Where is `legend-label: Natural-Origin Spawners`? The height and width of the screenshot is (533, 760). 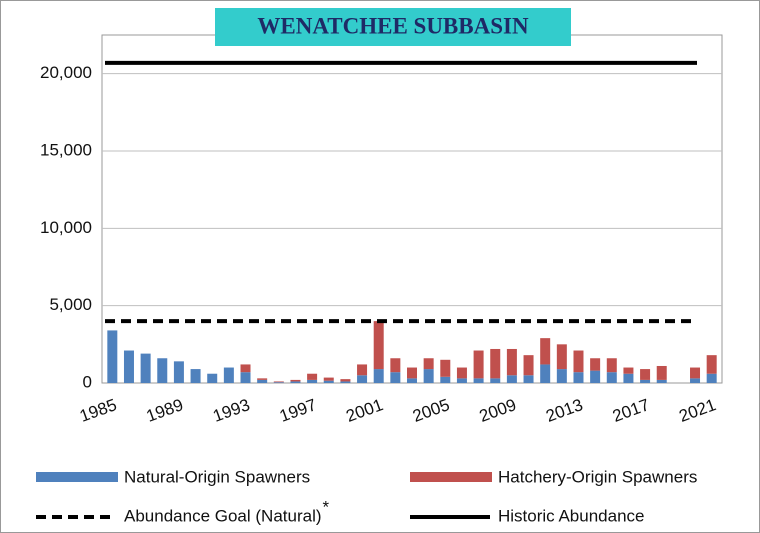
legend-label: Natural-Origin Spawners is located at coordinates (217, 476).